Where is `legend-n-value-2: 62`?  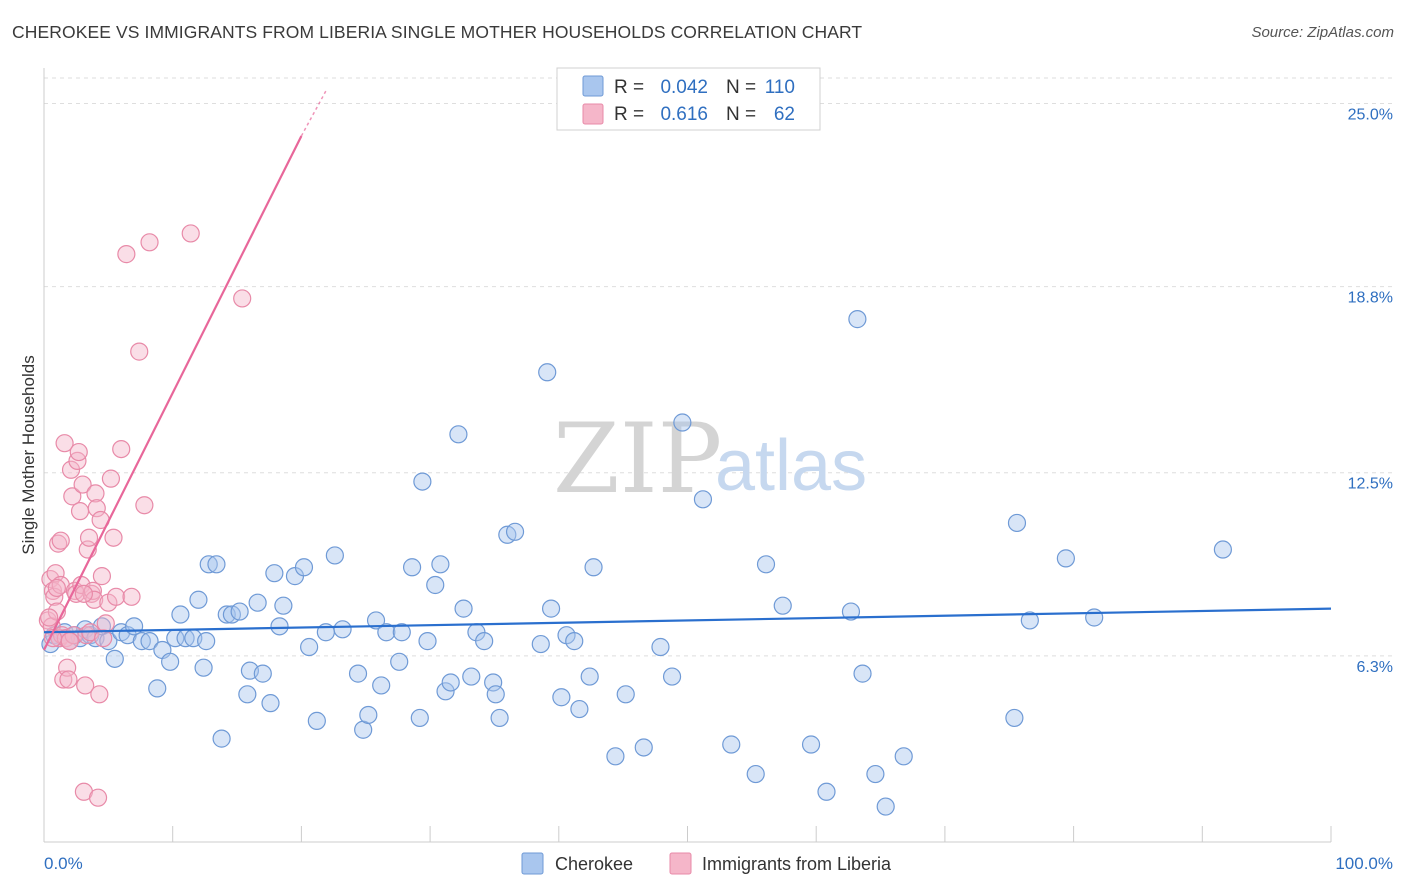
legend-n-value-2: 62 is located at coordinates (784, 114).